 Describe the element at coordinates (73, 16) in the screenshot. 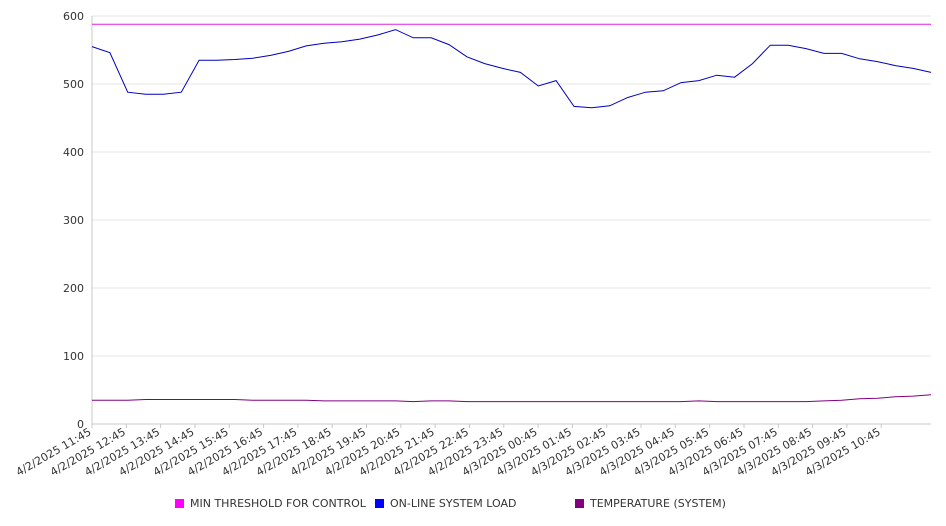

I see `y-tick-label: 600` at that location.